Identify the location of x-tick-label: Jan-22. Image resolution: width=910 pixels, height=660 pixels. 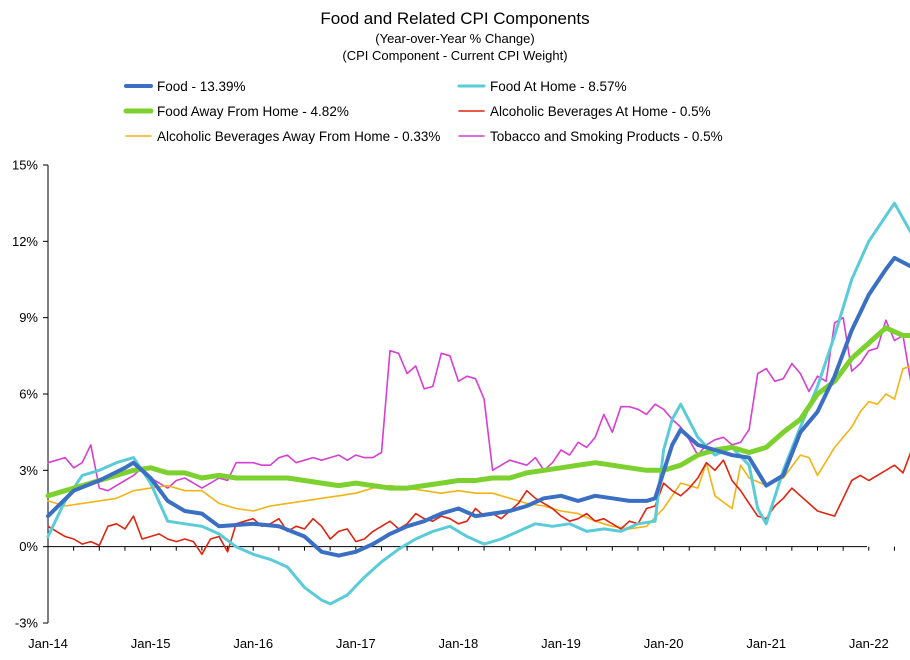
(869, 643).